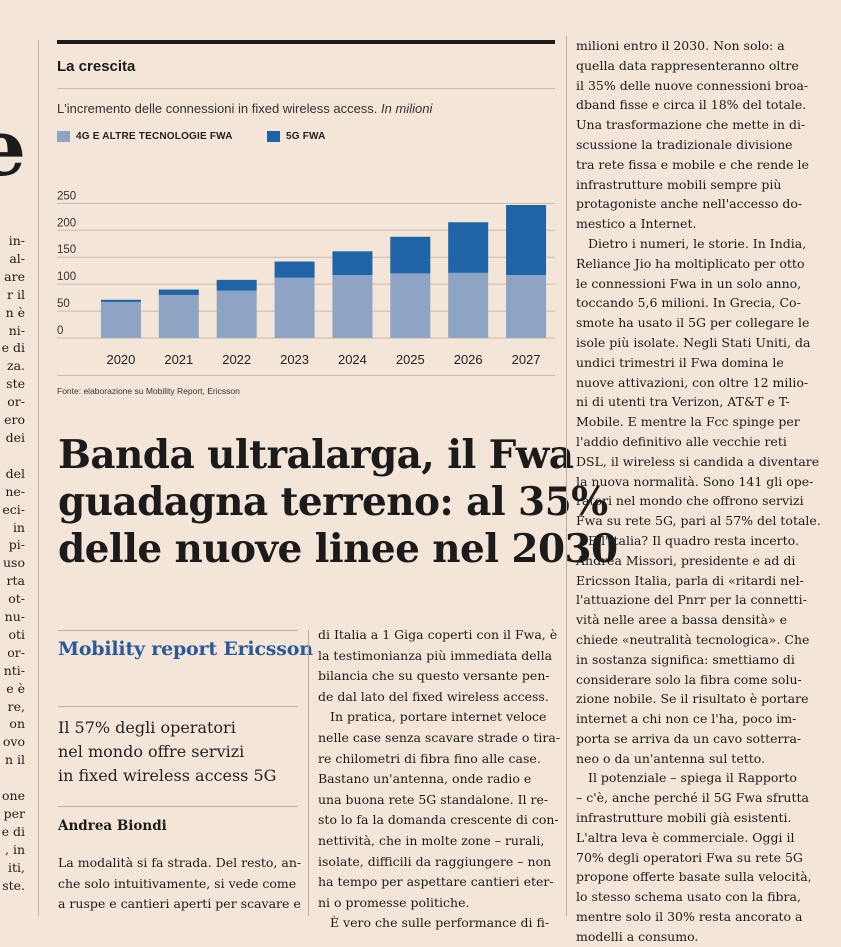 Image resolution: width=841 pixels, height=947 pixels. What do you see at coordinates (15, 366) in the screenshot?
I see `left-text-line: za.` at bounding box center [15, 366].